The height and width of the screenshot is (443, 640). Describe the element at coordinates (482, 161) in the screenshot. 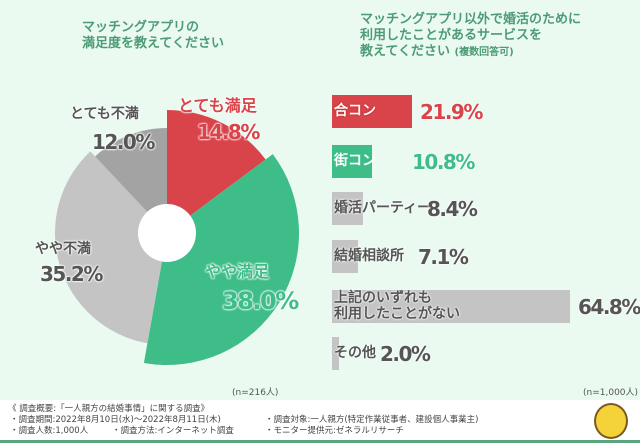

I see `bar-row: 街コン 10.8%` at that location.